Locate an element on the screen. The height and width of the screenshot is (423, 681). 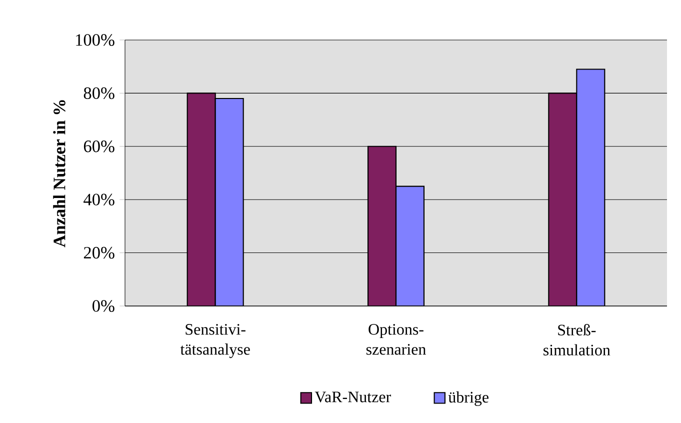
y-tick-label: 0% is located at coordinates (103, 306).